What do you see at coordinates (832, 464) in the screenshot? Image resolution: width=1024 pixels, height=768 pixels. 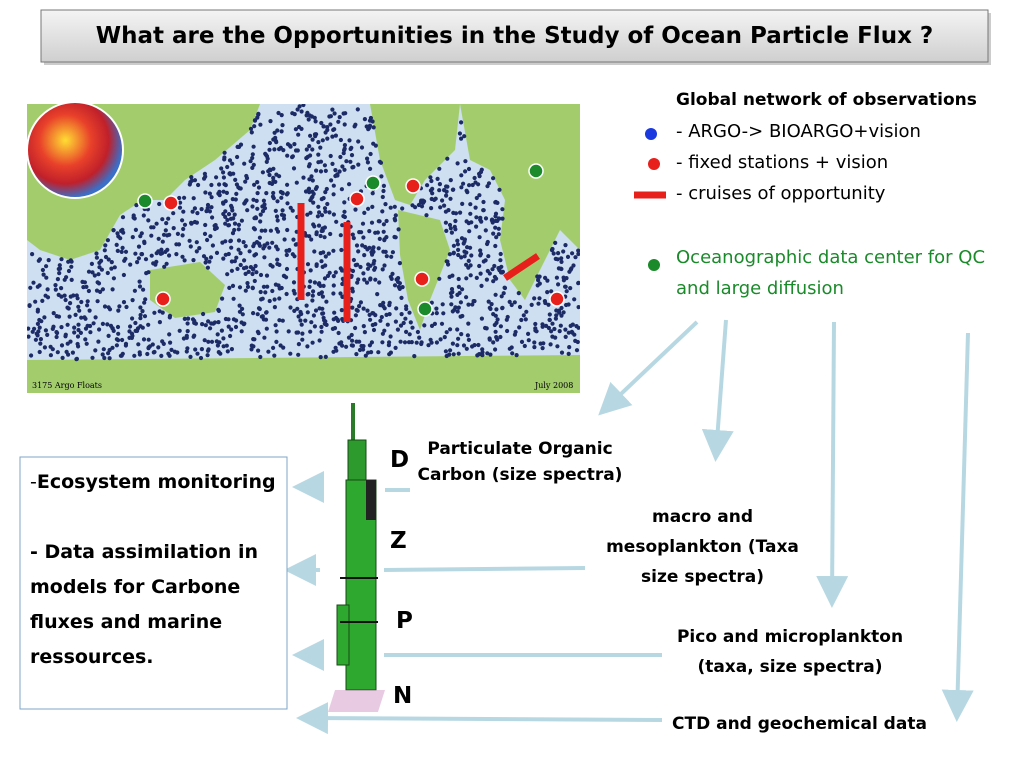 I see `arrow` at bounding box center [832, 464].